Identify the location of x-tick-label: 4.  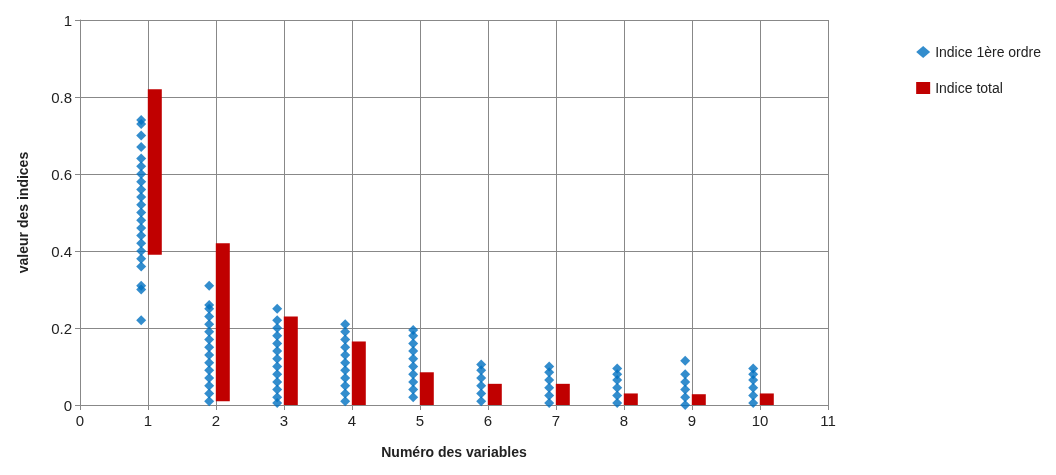
(352, 420).